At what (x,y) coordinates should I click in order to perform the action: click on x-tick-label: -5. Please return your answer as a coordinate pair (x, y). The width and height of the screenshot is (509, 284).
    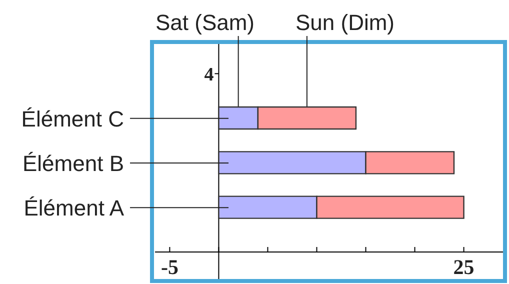
    Looking at the image, I should click on (169, 267).